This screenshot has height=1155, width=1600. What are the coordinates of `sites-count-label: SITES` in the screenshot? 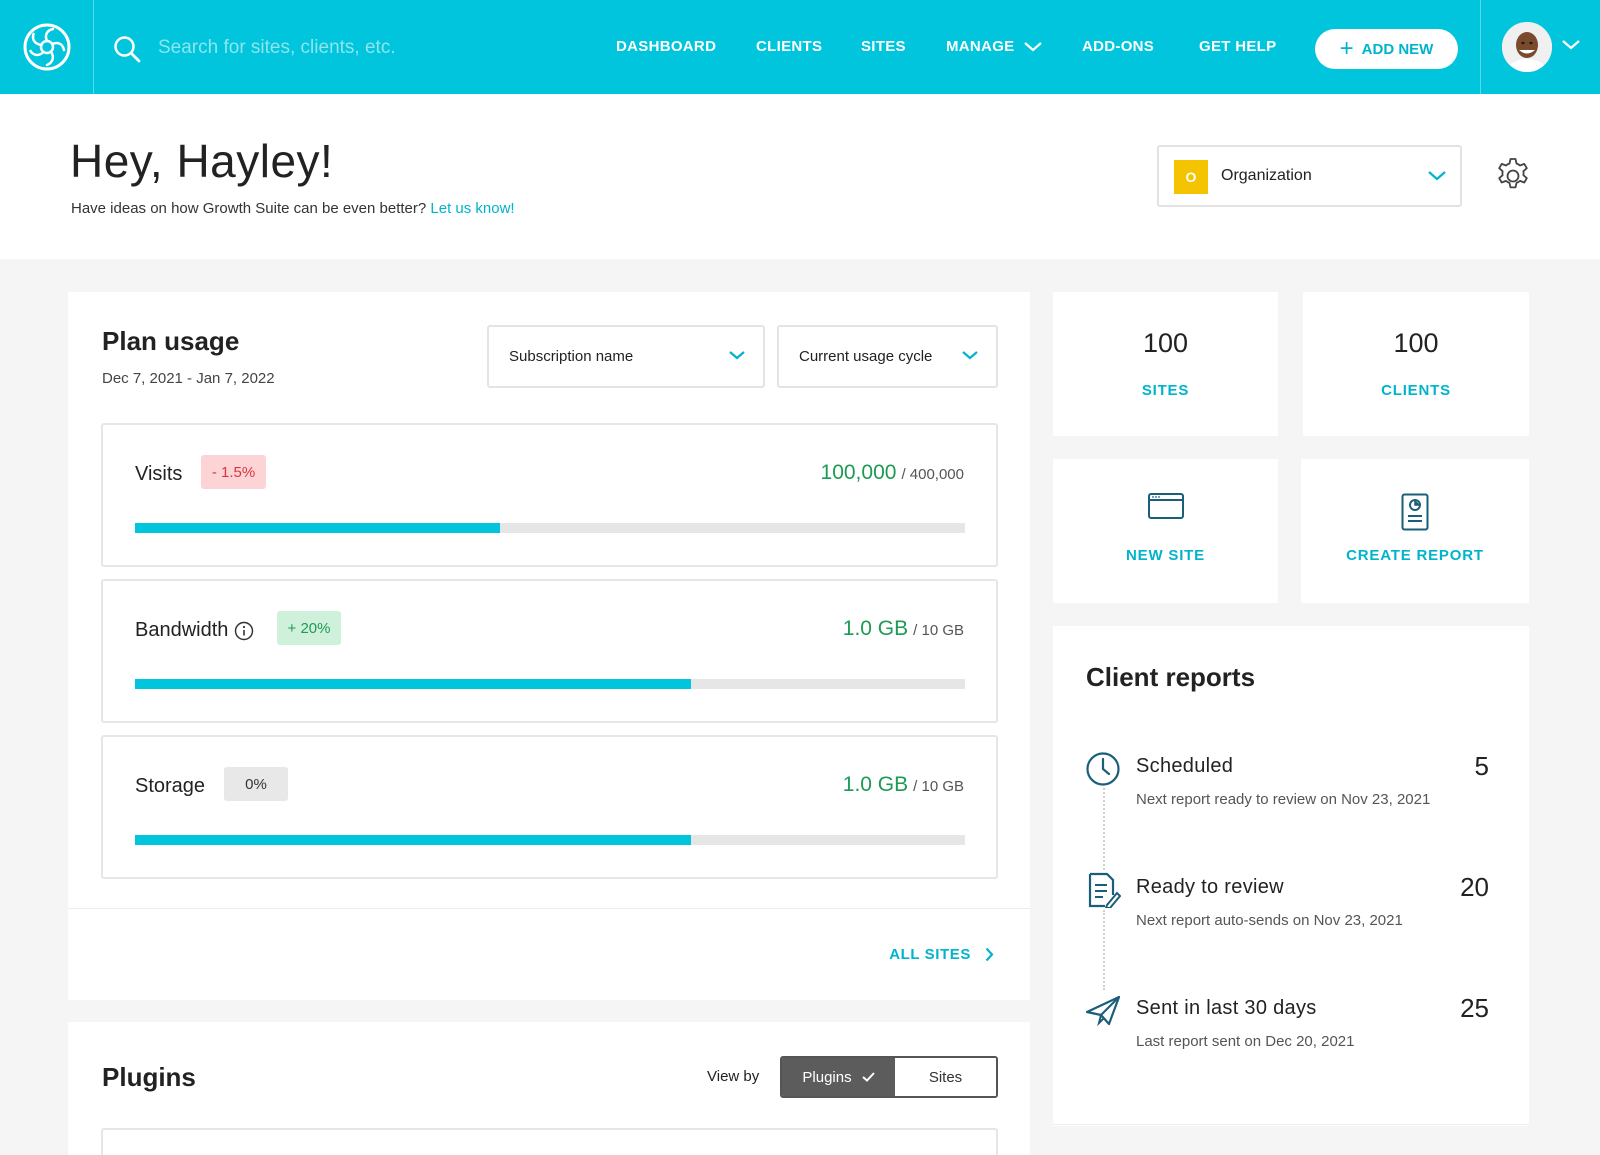 It's located at (1165, 390).